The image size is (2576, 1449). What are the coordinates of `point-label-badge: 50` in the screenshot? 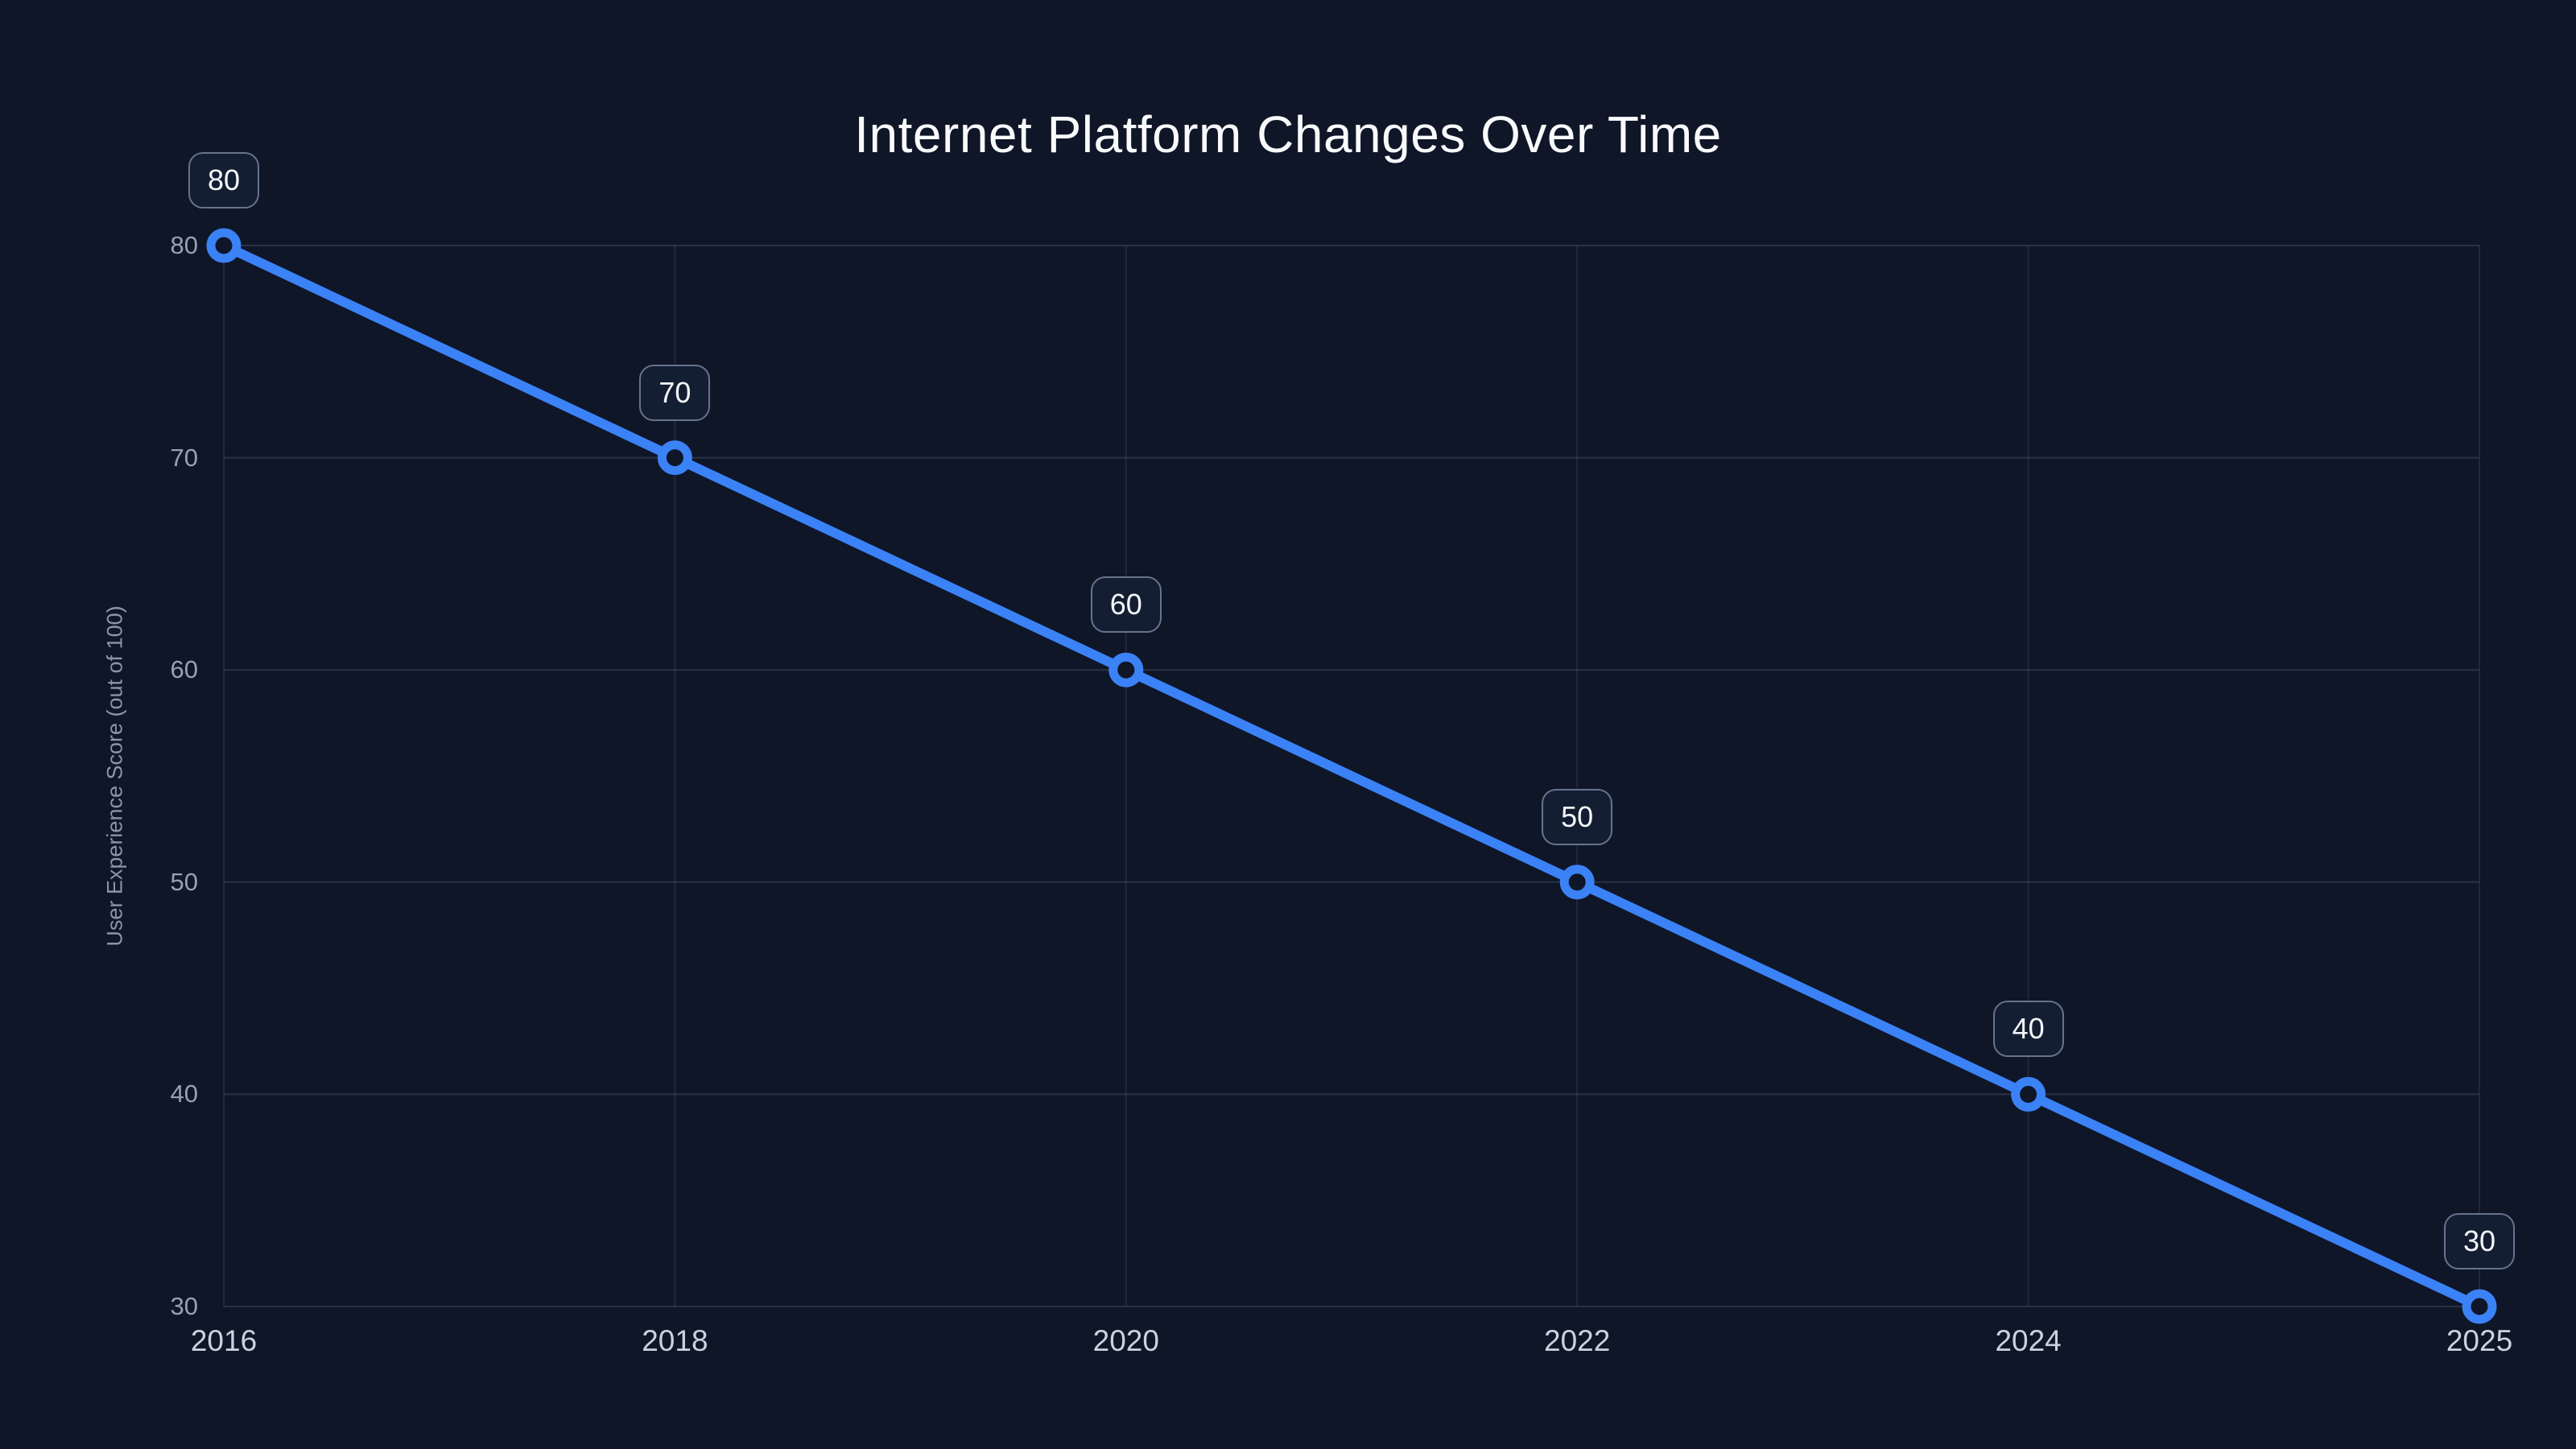 It's located at (1577, 816).